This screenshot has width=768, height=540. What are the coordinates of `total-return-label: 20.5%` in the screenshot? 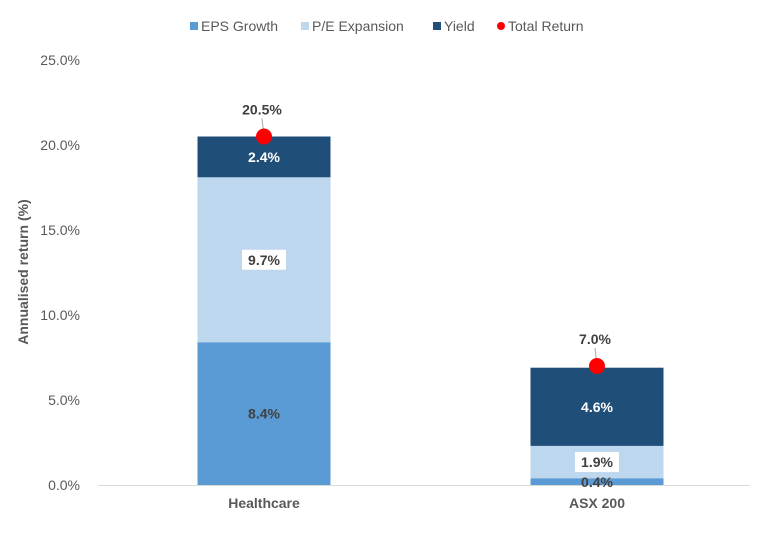 It's located at (262, 110).